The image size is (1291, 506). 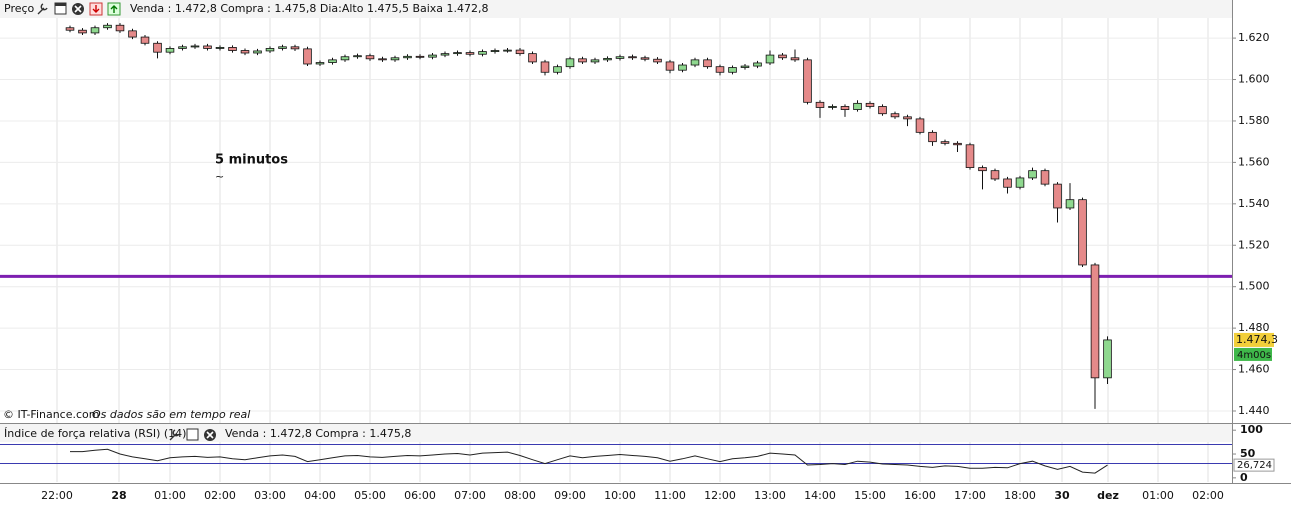 I want to click on y-tick-label: 1.440, so click(x=1254, y=410).